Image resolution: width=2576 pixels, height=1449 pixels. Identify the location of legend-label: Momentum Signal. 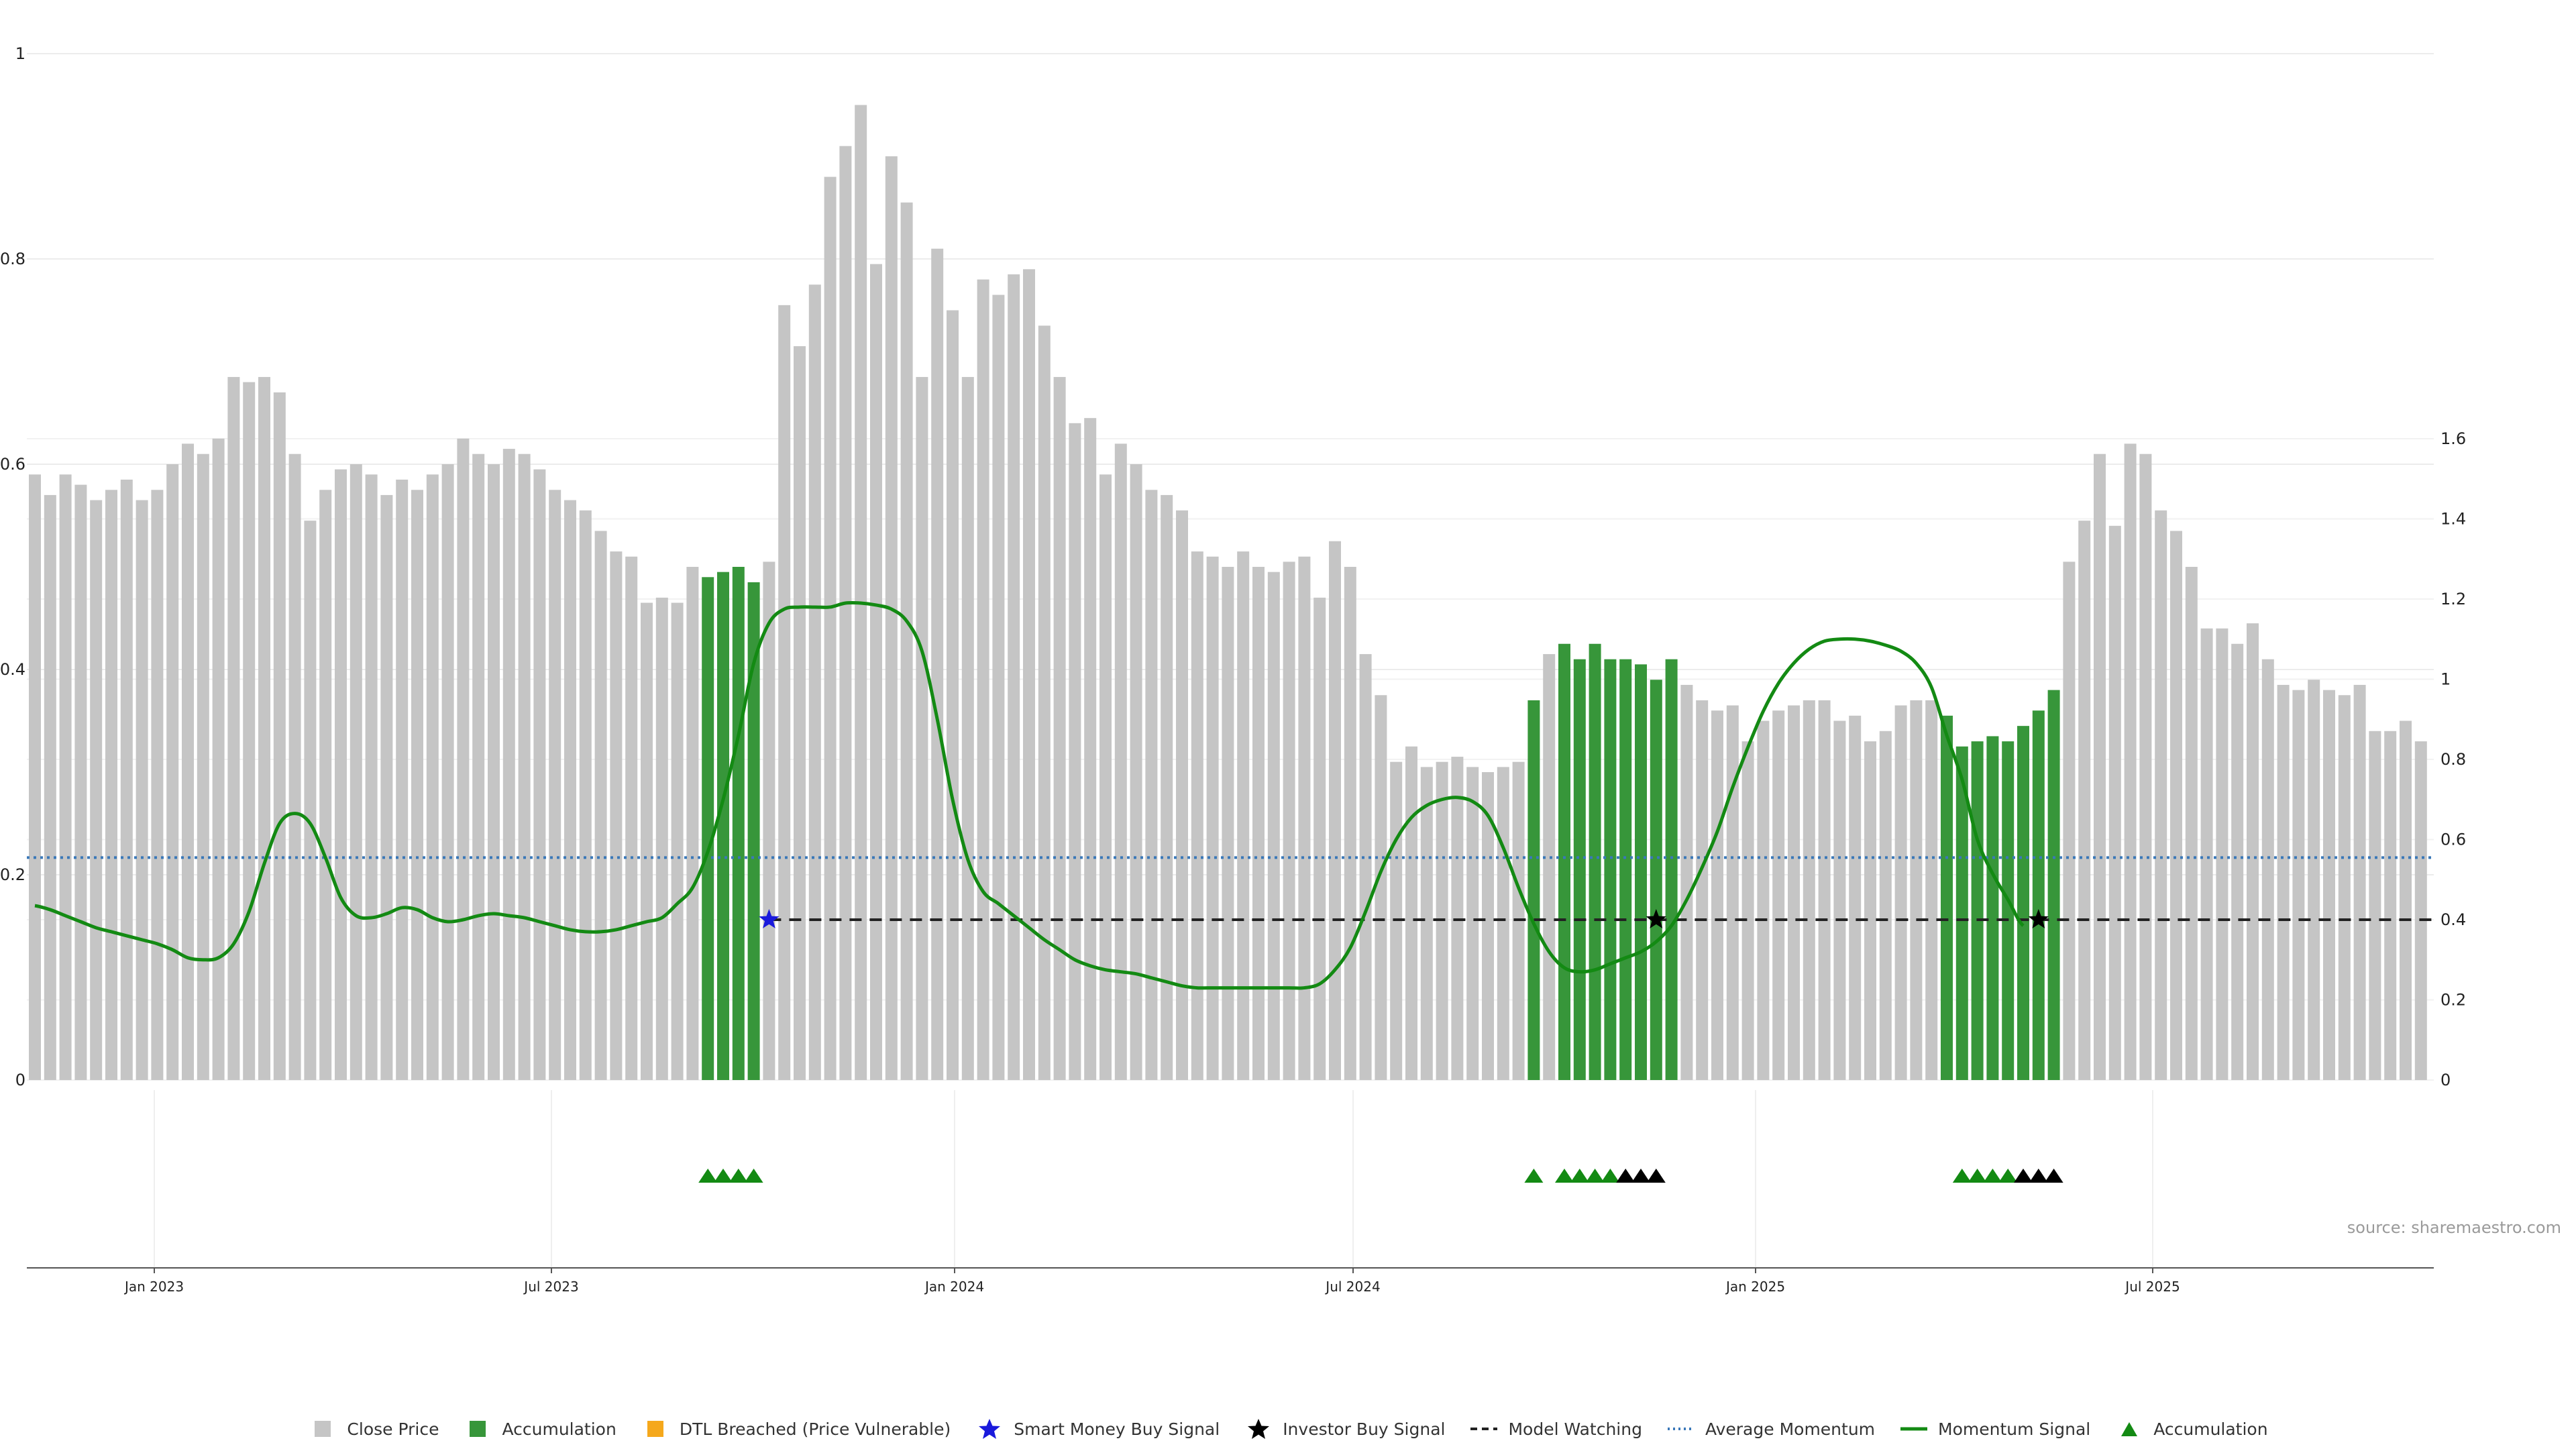
(2014, 1429).